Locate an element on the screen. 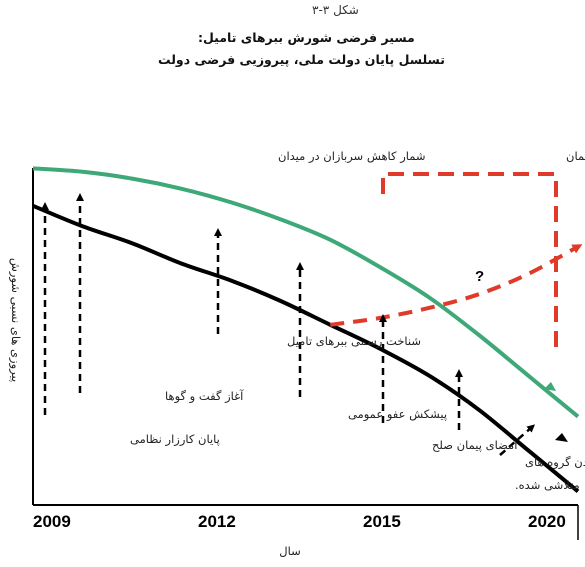  annotation-reactivation-line2: متلاشی شده. is located at coordinates (547, 485).